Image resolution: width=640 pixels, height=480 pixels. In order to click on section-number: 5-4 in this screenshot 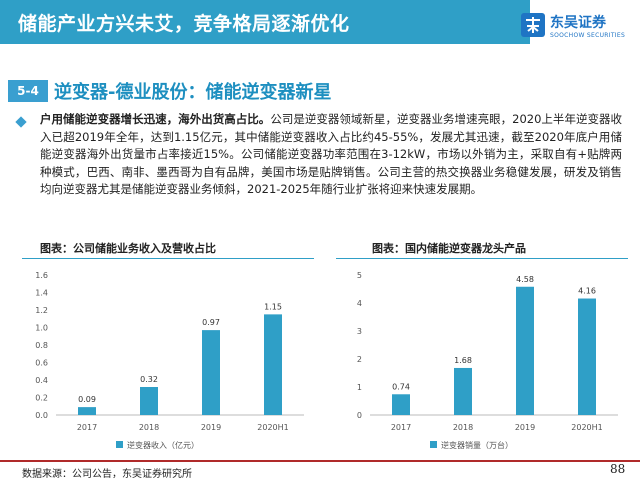, I will do `click(28, 91)`.